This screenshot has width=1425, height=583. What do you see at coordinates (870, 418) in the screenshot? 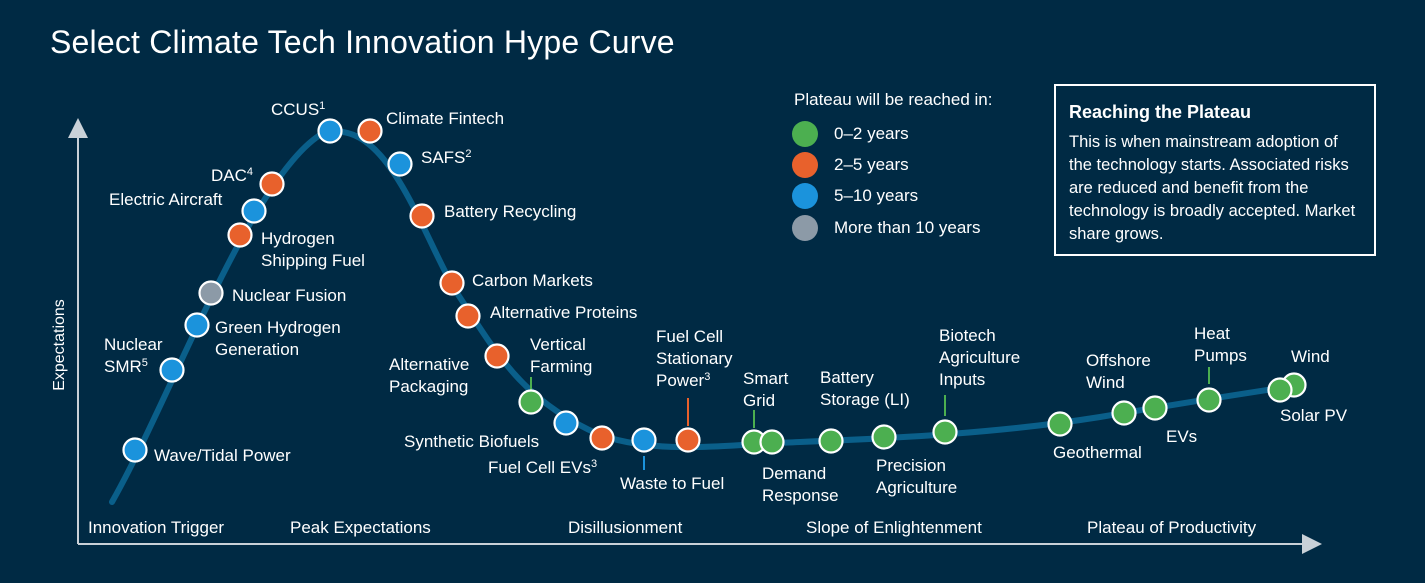
I see `leader-lines` at bounding box center [870, 418].